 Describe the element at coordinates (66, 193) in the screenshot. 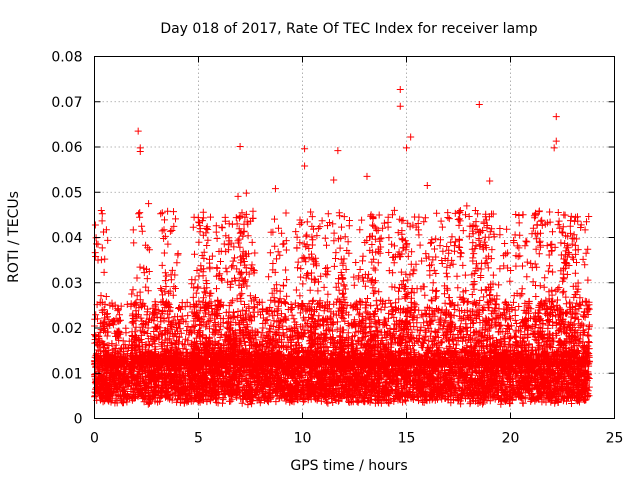

I see `y-tick-label: 0.05` at that location.